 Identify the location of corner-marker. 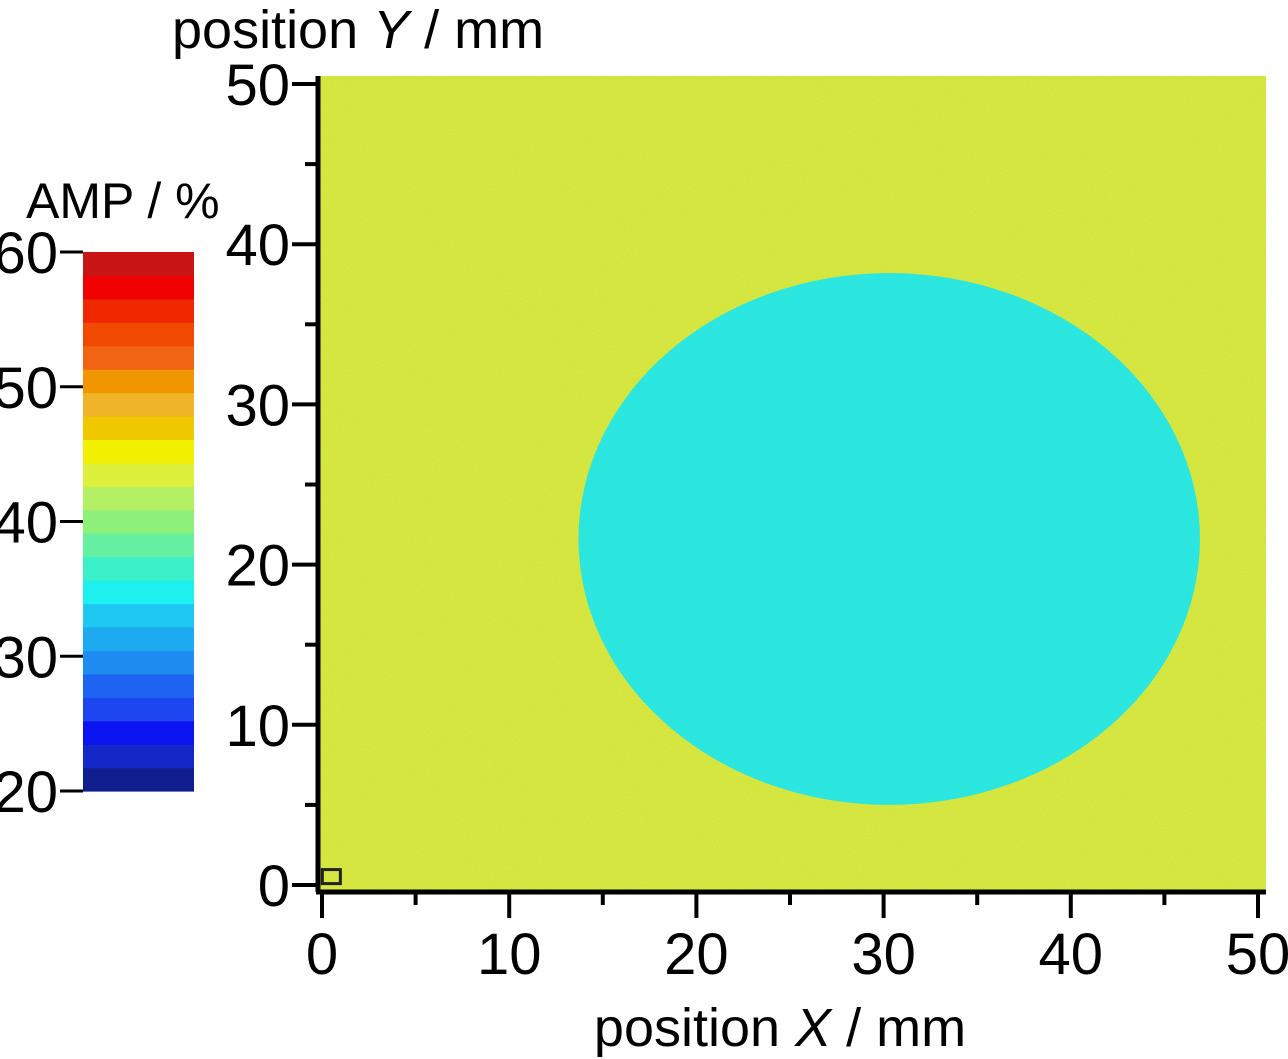
(331, 877).